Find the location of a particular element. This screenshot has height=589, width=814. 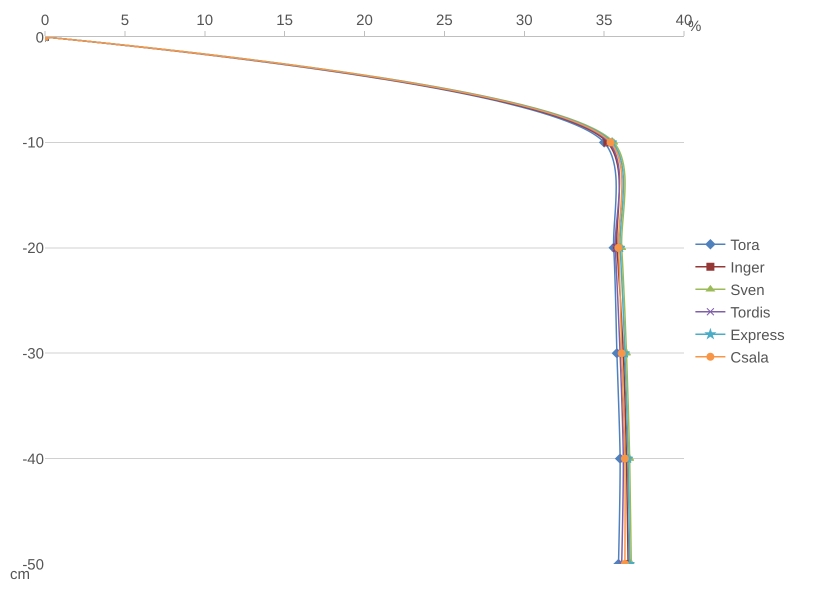

y-tick-label: -10 is located at coordinates (33, 143).